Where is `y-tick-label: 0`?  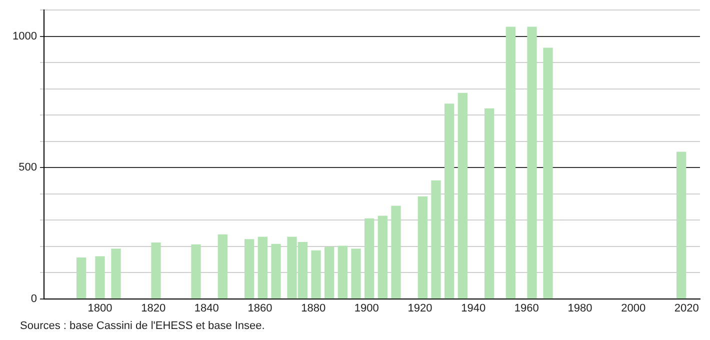
y-tick-label: 0 is located at coordinates (33, 298).